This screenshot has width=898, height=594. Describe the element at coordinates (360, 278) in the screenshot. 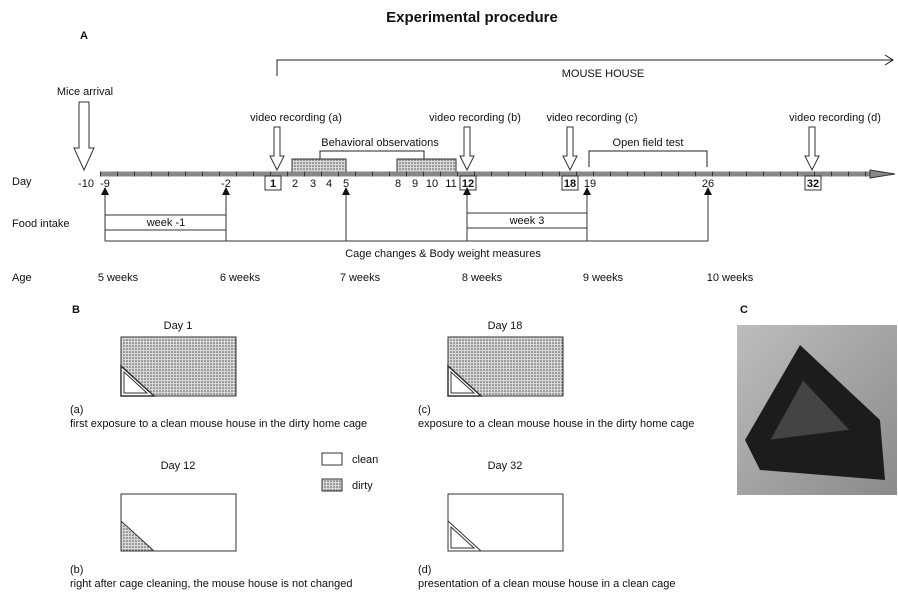

I see `age-label: 7 weeks` at that location.